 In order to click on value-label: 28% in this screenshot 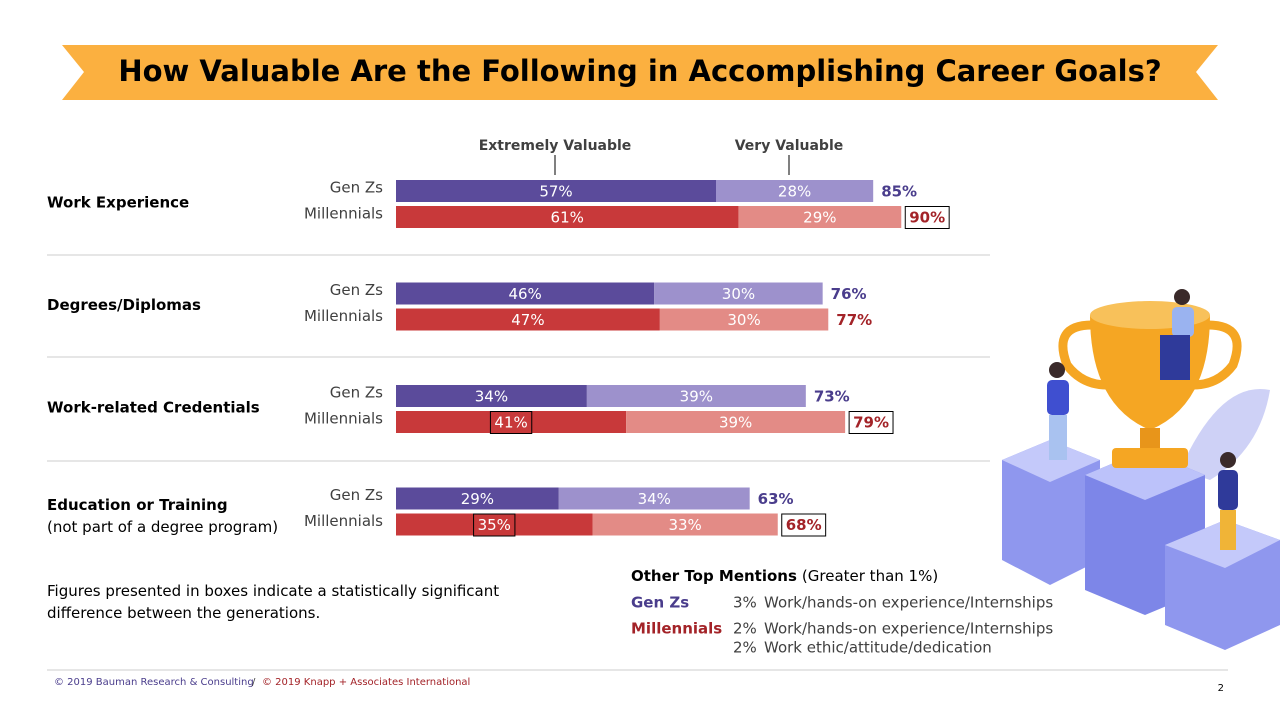, I will do `click(794, 192)`.